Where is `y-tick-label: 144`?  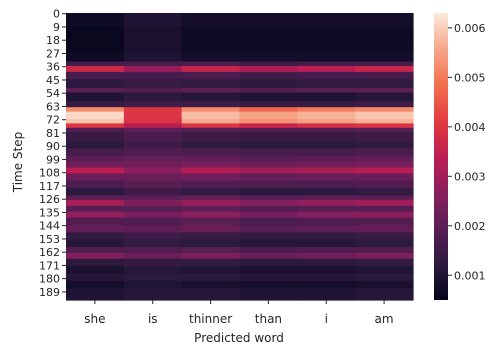 y-tick-label: 144 is located at coordinates (49, 226).